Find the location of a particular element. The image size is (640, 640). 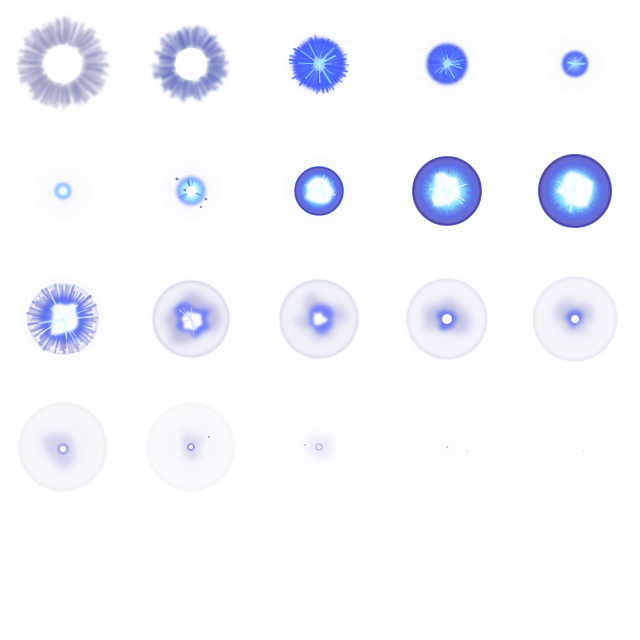

sprite-frame-8-charged-orb is located at coordinates (319, 191).